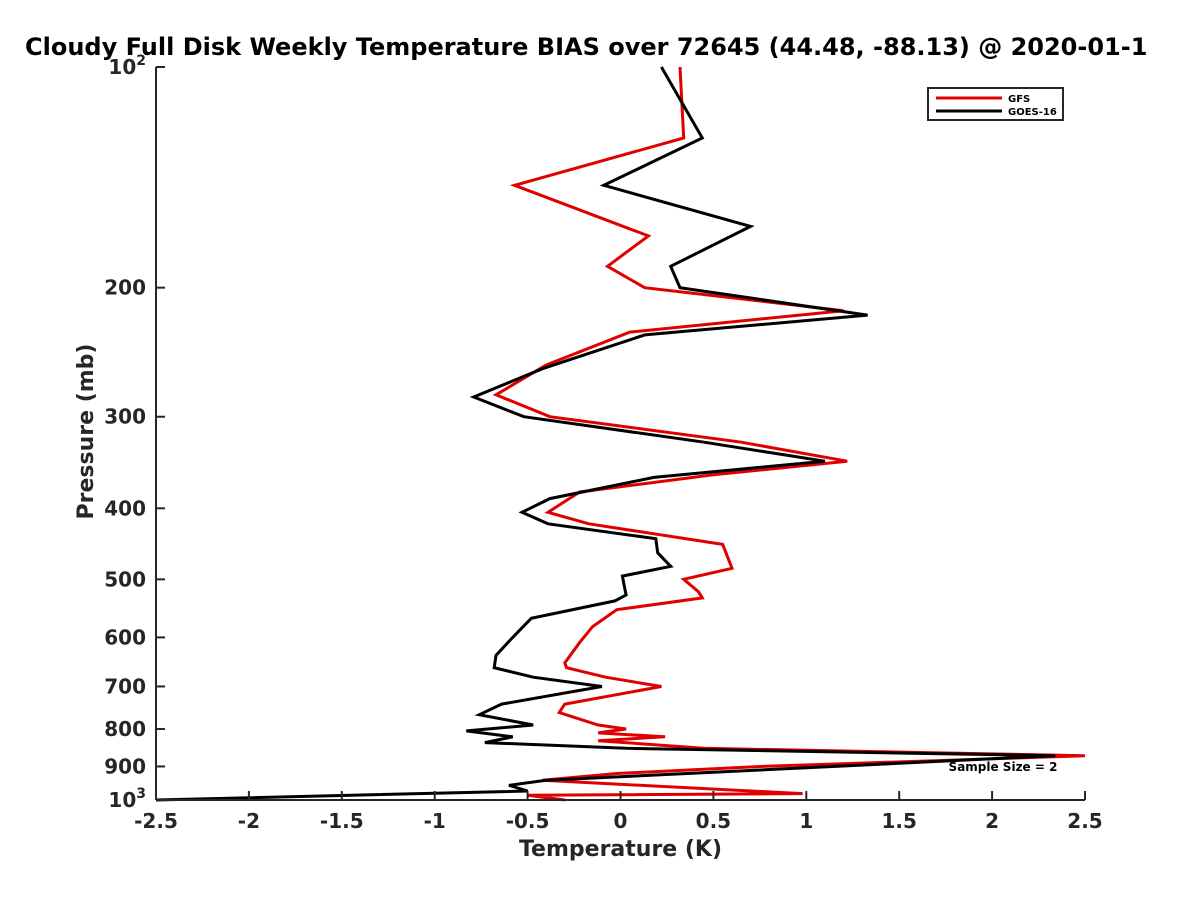 The height and width of the screenshot is (900, 1200). I want to click on legend-label-goes-16: GOES-16, so click(1032, 112).